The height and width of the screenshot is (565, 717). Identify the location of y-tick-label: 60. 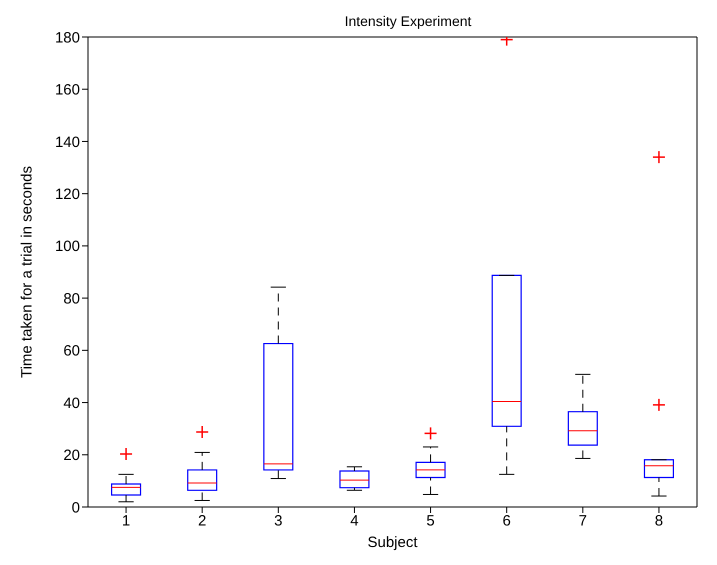
(71, 351).